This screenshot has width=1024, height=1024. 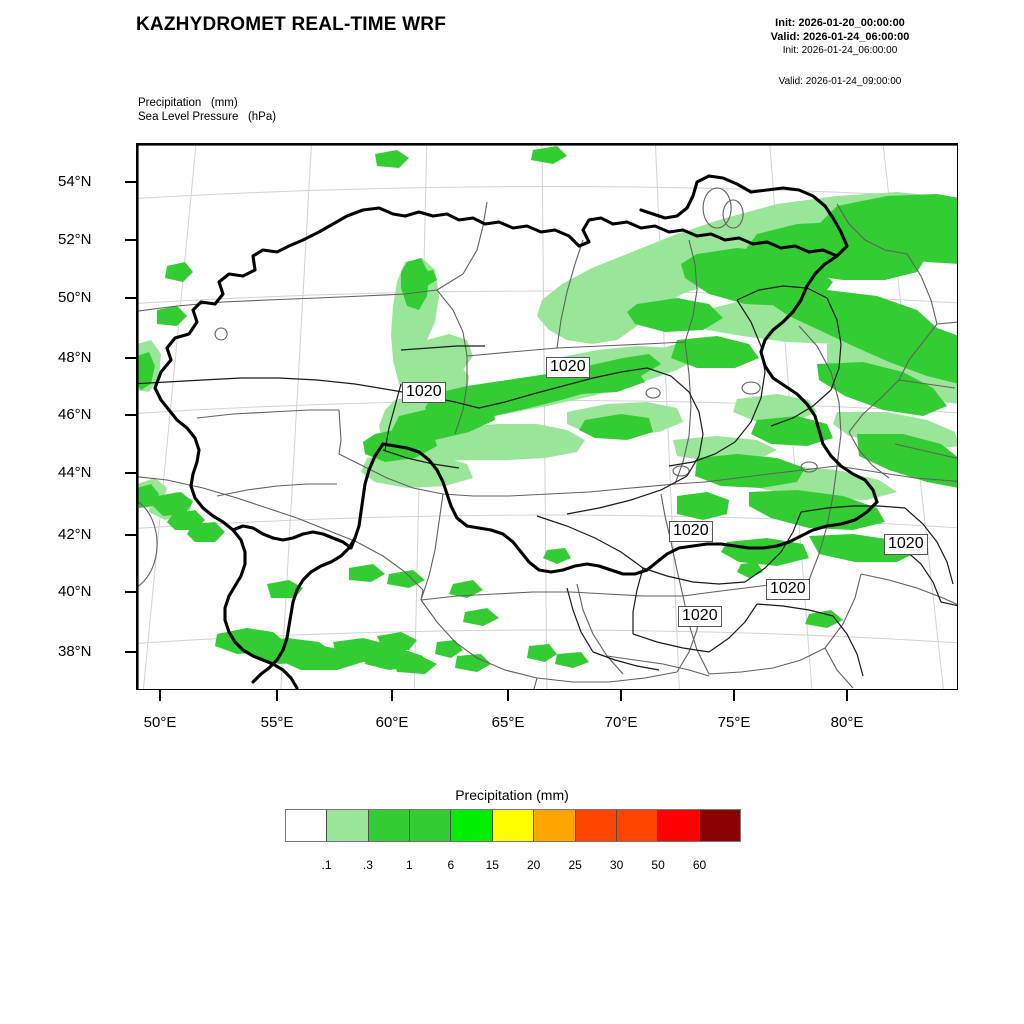 What do you see at coordinates (847, 722) in the screenshot?
I see `lon-tick-label: 80°E` at bounding box center [847, 722].